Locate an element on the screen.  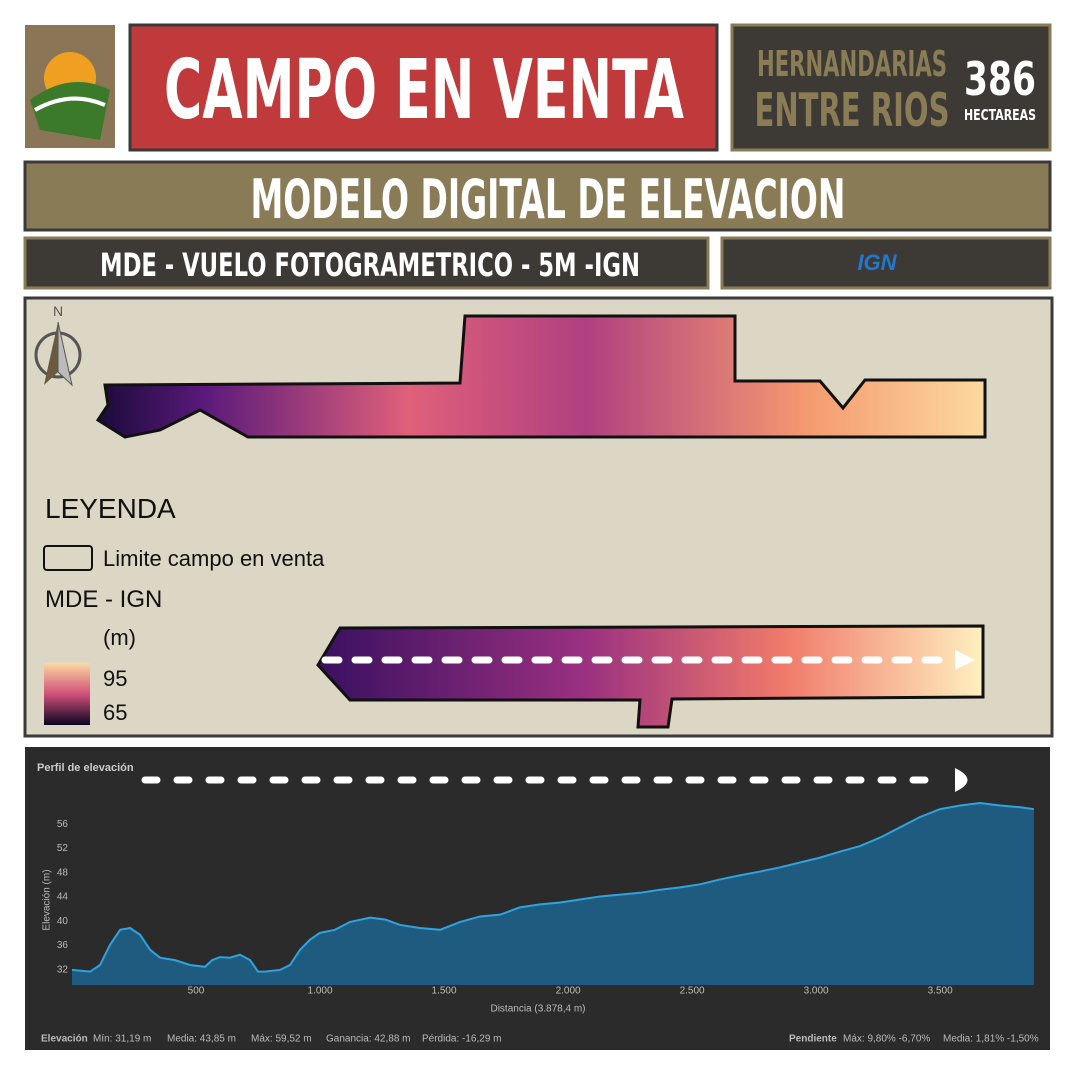
location-box is located at coordinates (891, 87).